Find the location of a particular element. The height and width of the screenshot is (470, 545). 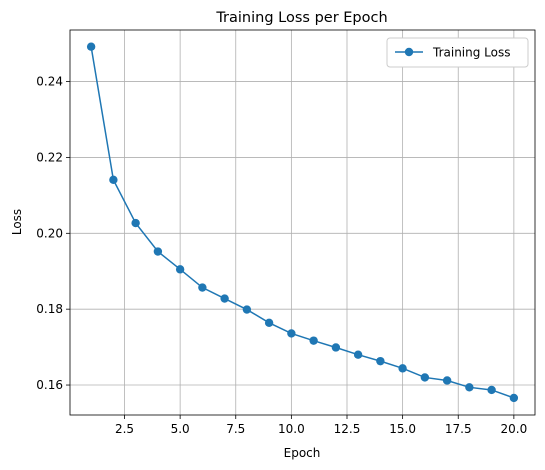

x-tick-label: 5.0 is located at coordinates (180, 429).